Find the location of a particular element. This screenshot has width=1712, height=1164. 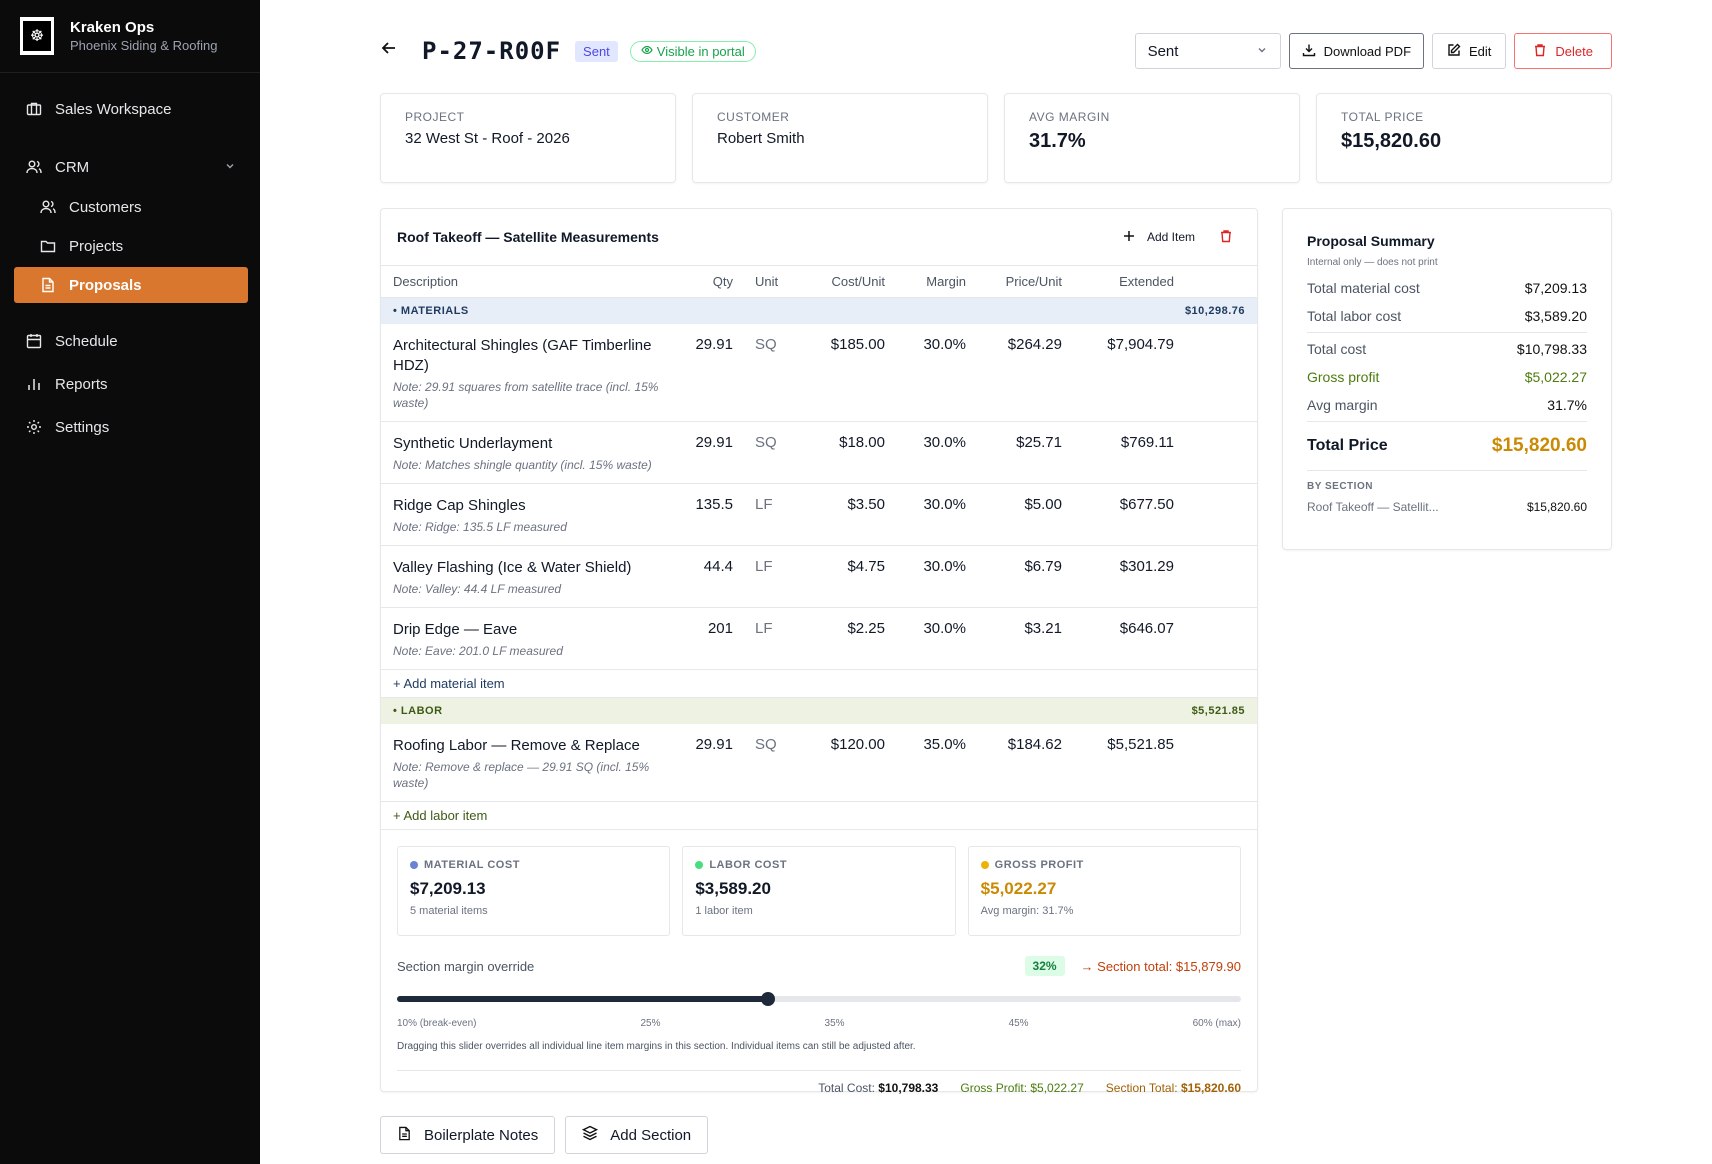

summary-value: 31.7% is located at coordinates (1567, 405).